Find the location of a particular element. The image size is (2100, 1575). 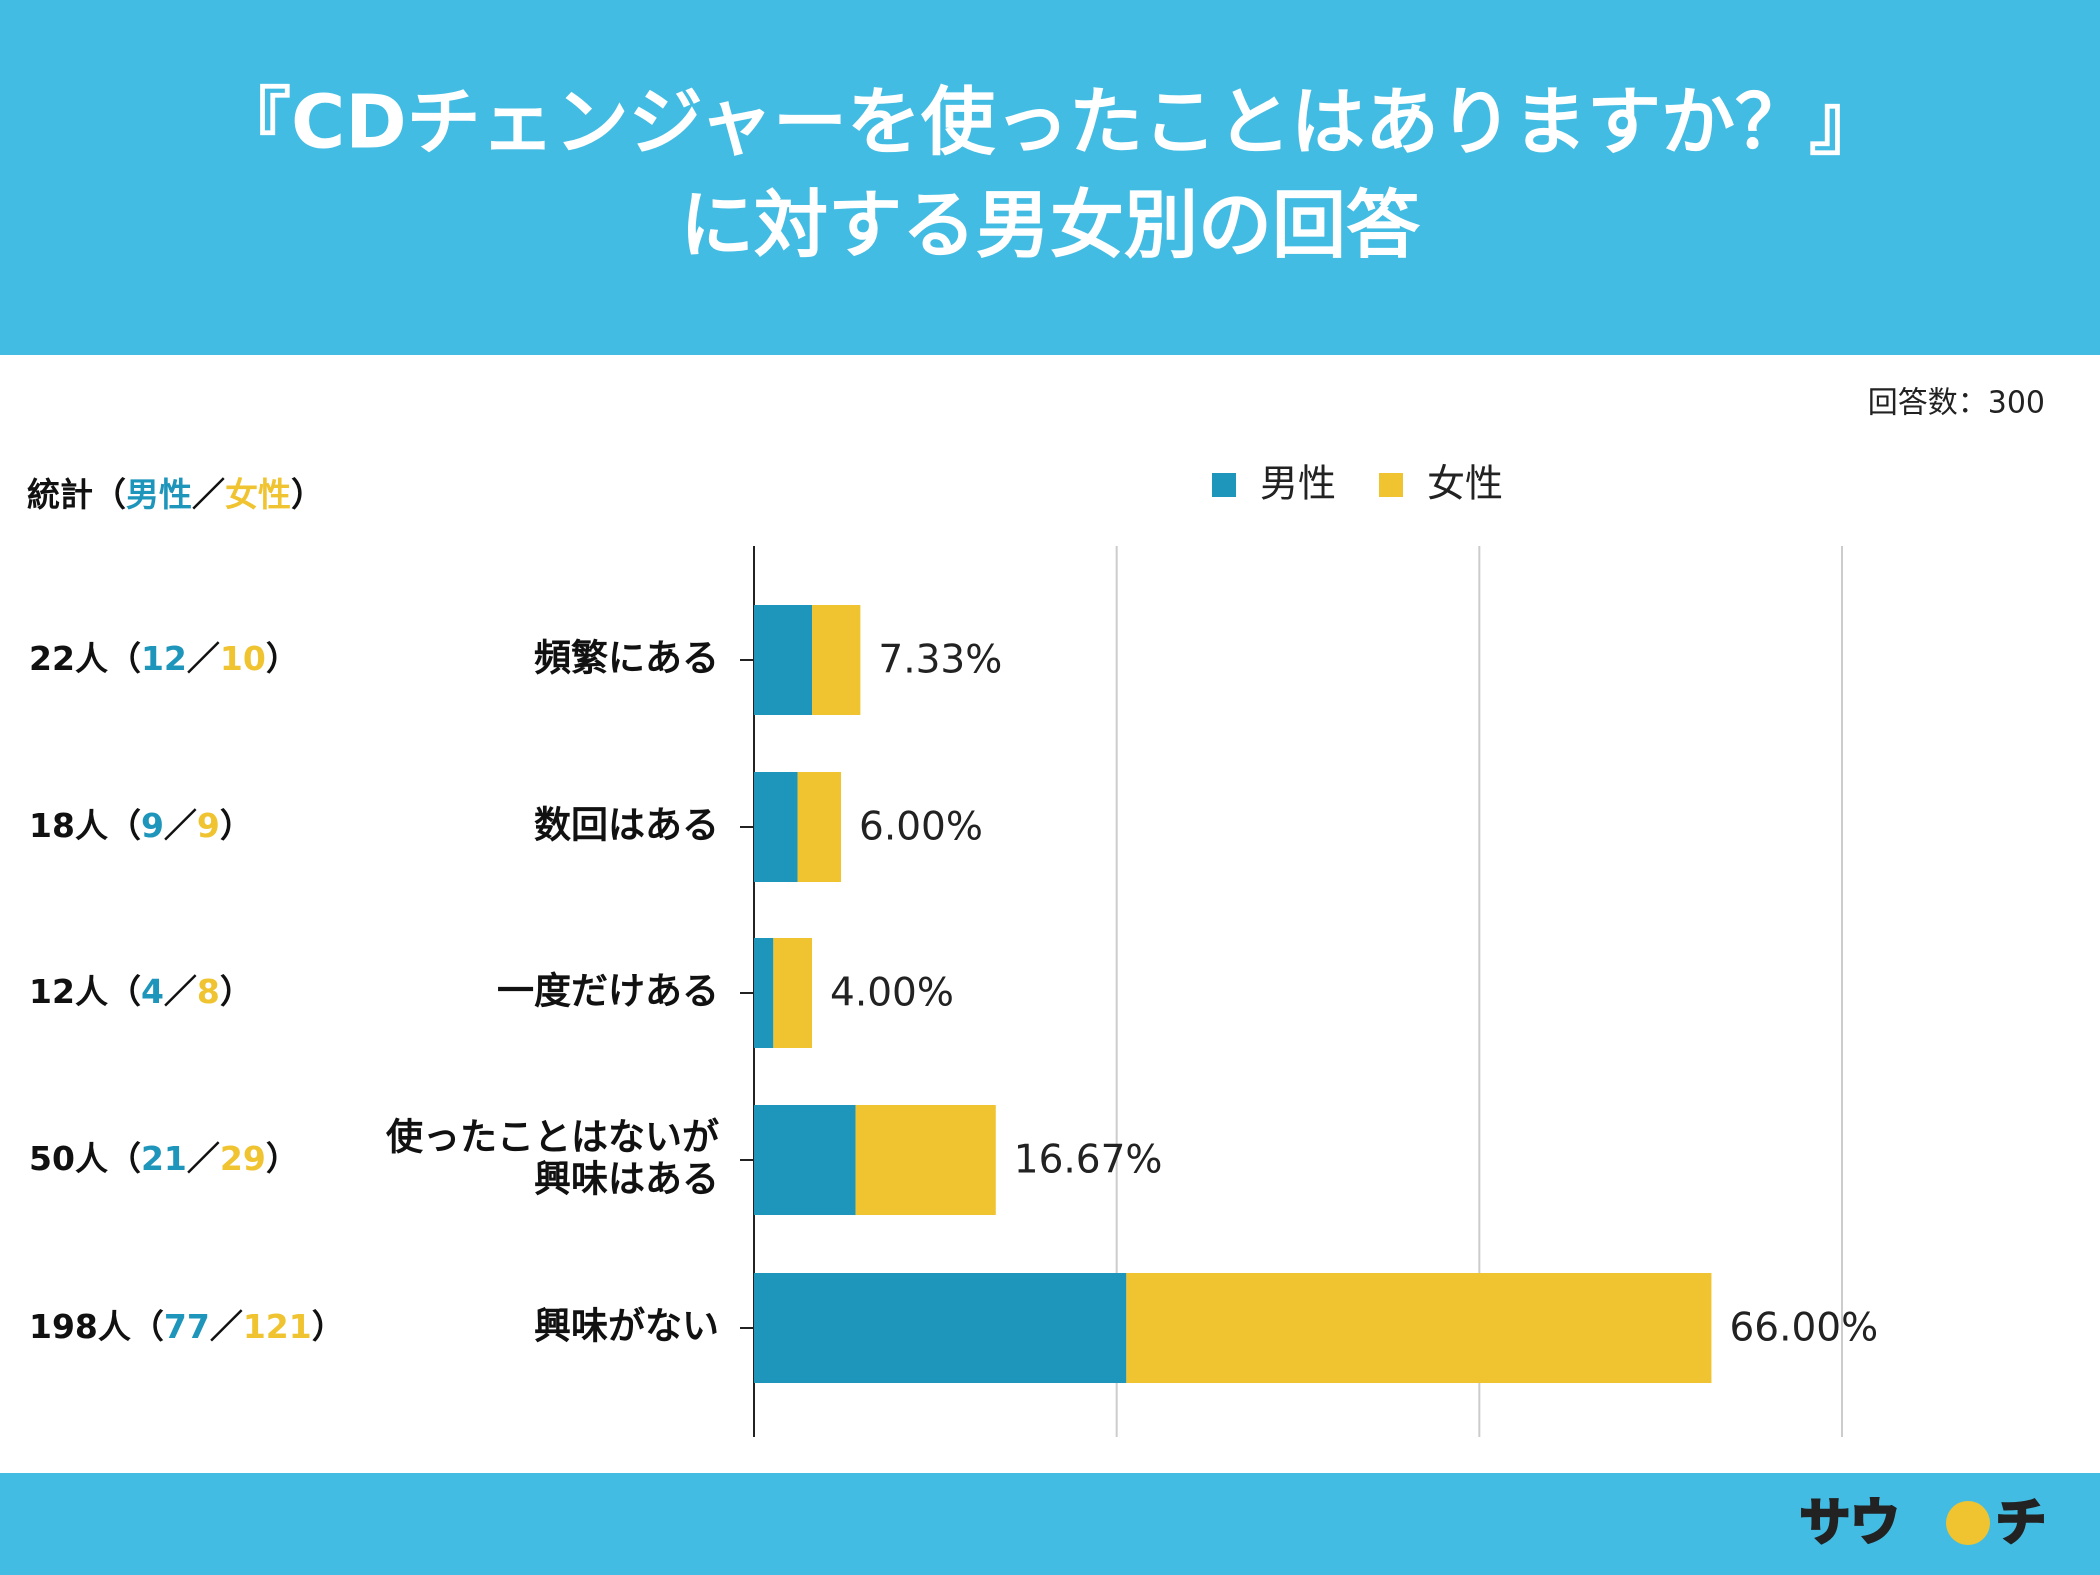

chart-title: 『CDチェンジャーを使ったことはありますか？』 is located at coordinates (1050, 123).